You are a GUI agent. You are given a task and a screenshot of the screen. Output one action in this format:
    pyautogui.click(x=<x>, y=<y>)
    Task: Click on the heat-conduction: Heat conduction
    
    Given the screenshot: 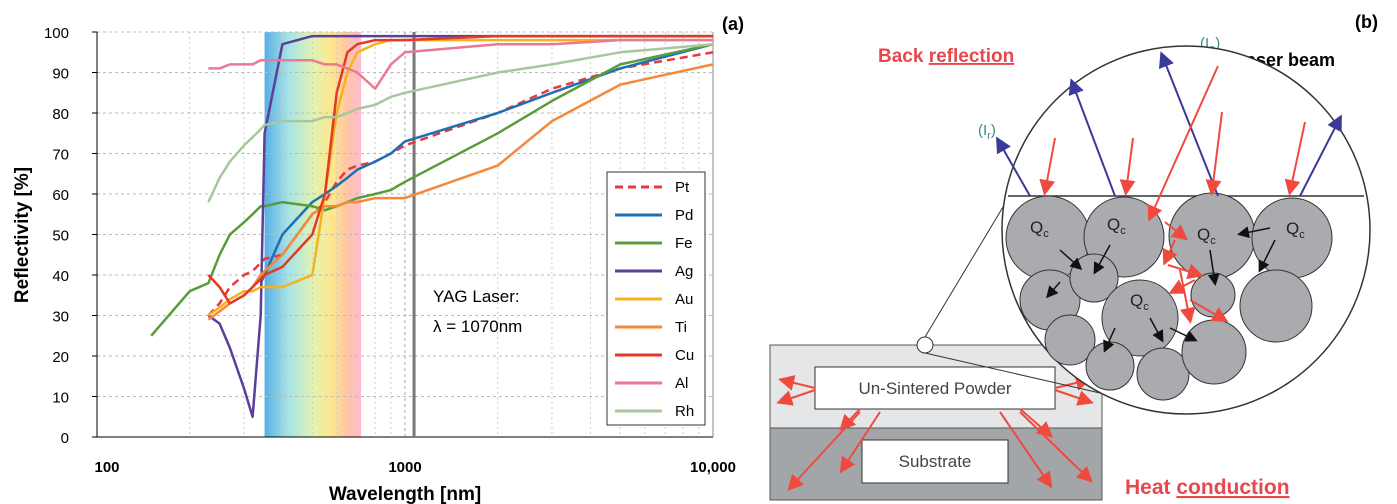 What is the action you would take?
    pyautogui.click(x=1207, y=487)
    